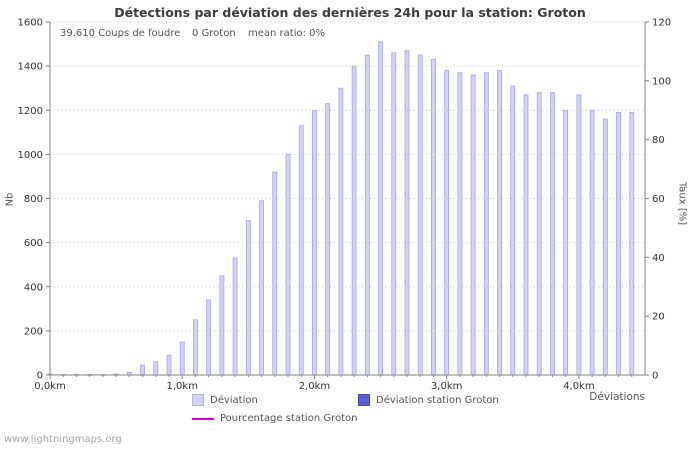 This screenshot has width=700, height=450. Describe the element at coordinates (198, 400) in the screenshot. I see `deviation-swatch-icon` at that location.